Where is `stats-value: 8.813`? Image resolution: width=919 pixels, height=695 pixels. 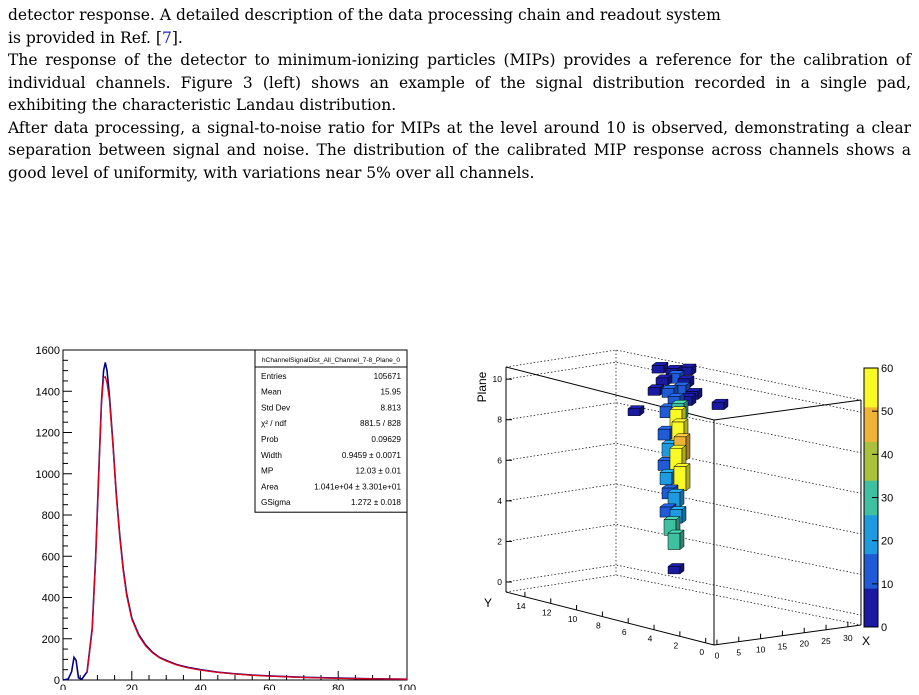
stats-value: 8.813 is located at coordinates (391, 407).